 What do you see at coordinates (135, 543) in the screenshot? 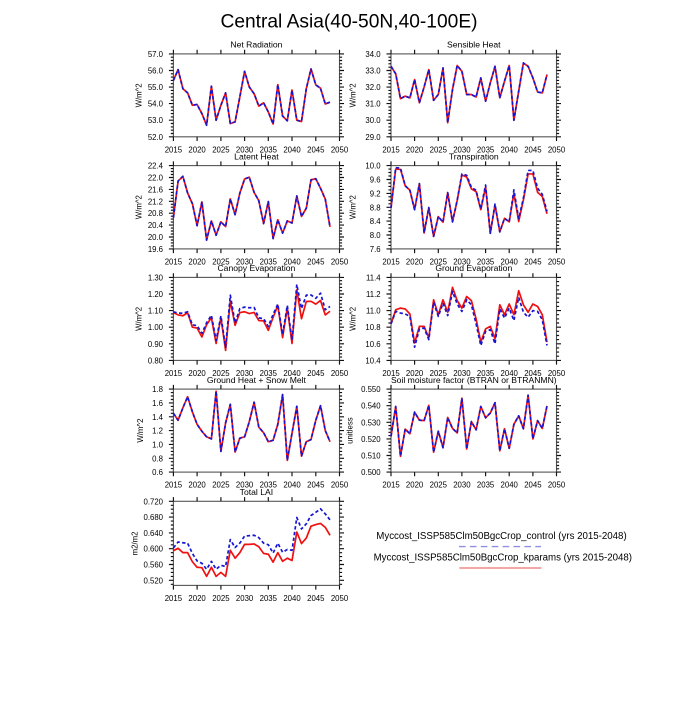
I see `svg-text: m2/m2` at bounding box center [135, 543].